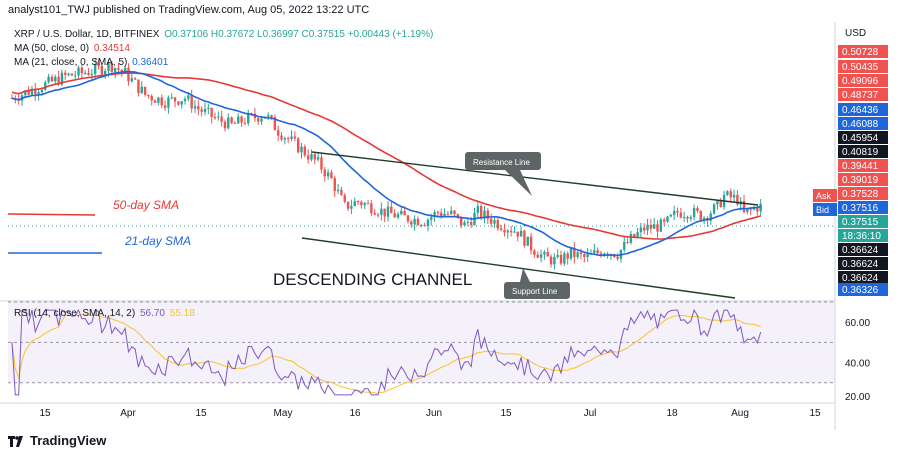 Image resolution: width=900 pixels, height=454 pixels. Describe the element at coordinates (860, 95) in the screenshot. I see `price-tag-label: 0.48737` at that location.